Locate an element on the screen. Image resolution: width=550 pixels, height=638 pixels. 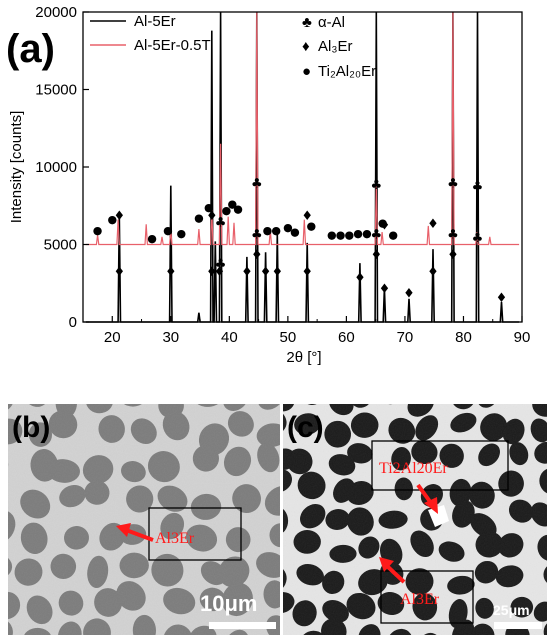
scale-label-c: 25μm is located at coordinates (511, 610).